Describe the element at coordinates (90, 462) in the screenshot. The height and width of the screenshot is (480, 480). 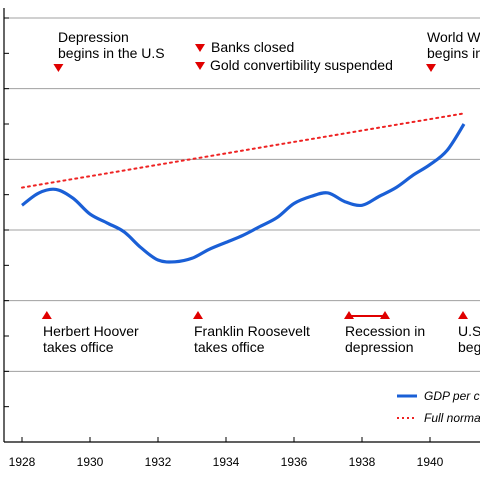
I see `x-tick-label: 1930` at that location.